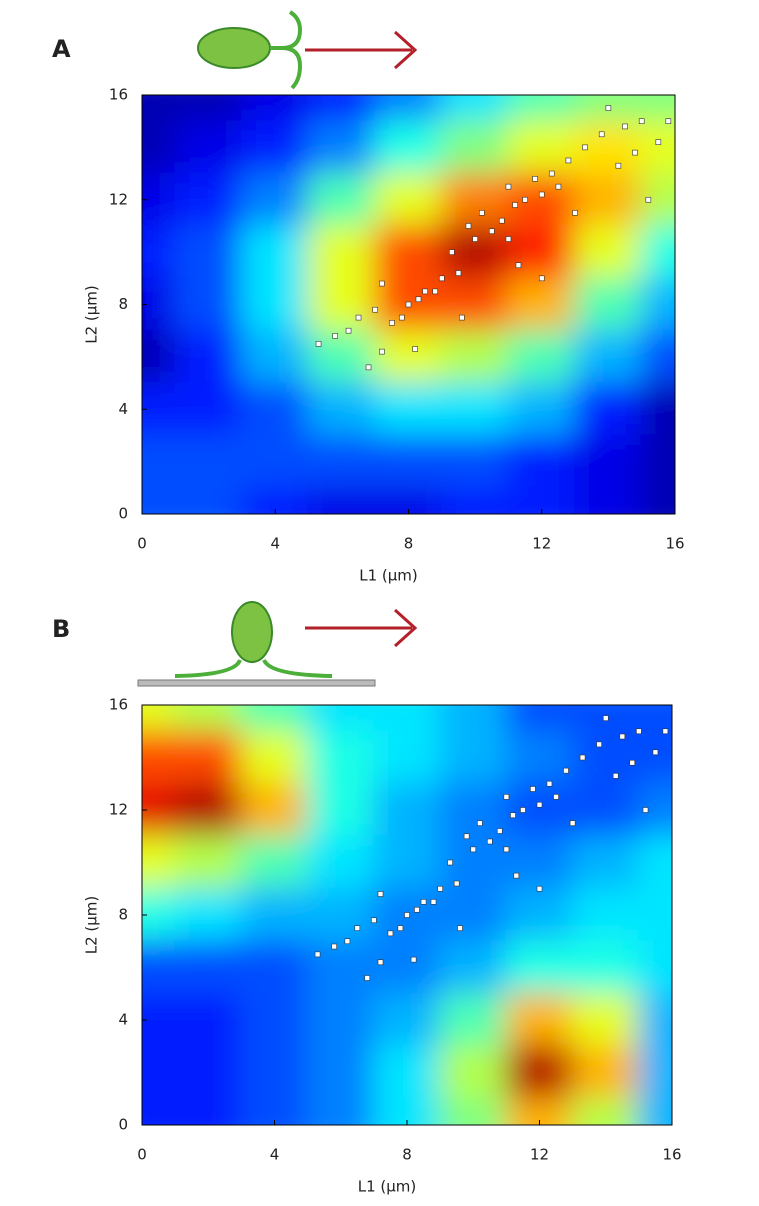 Image resolution: width=759 pixels, height=1206 pixels. What do you see at coordinates (671, 1155) in the screenshot?
I see `x-tick-label: 16` at bounding box center [671, 1155].